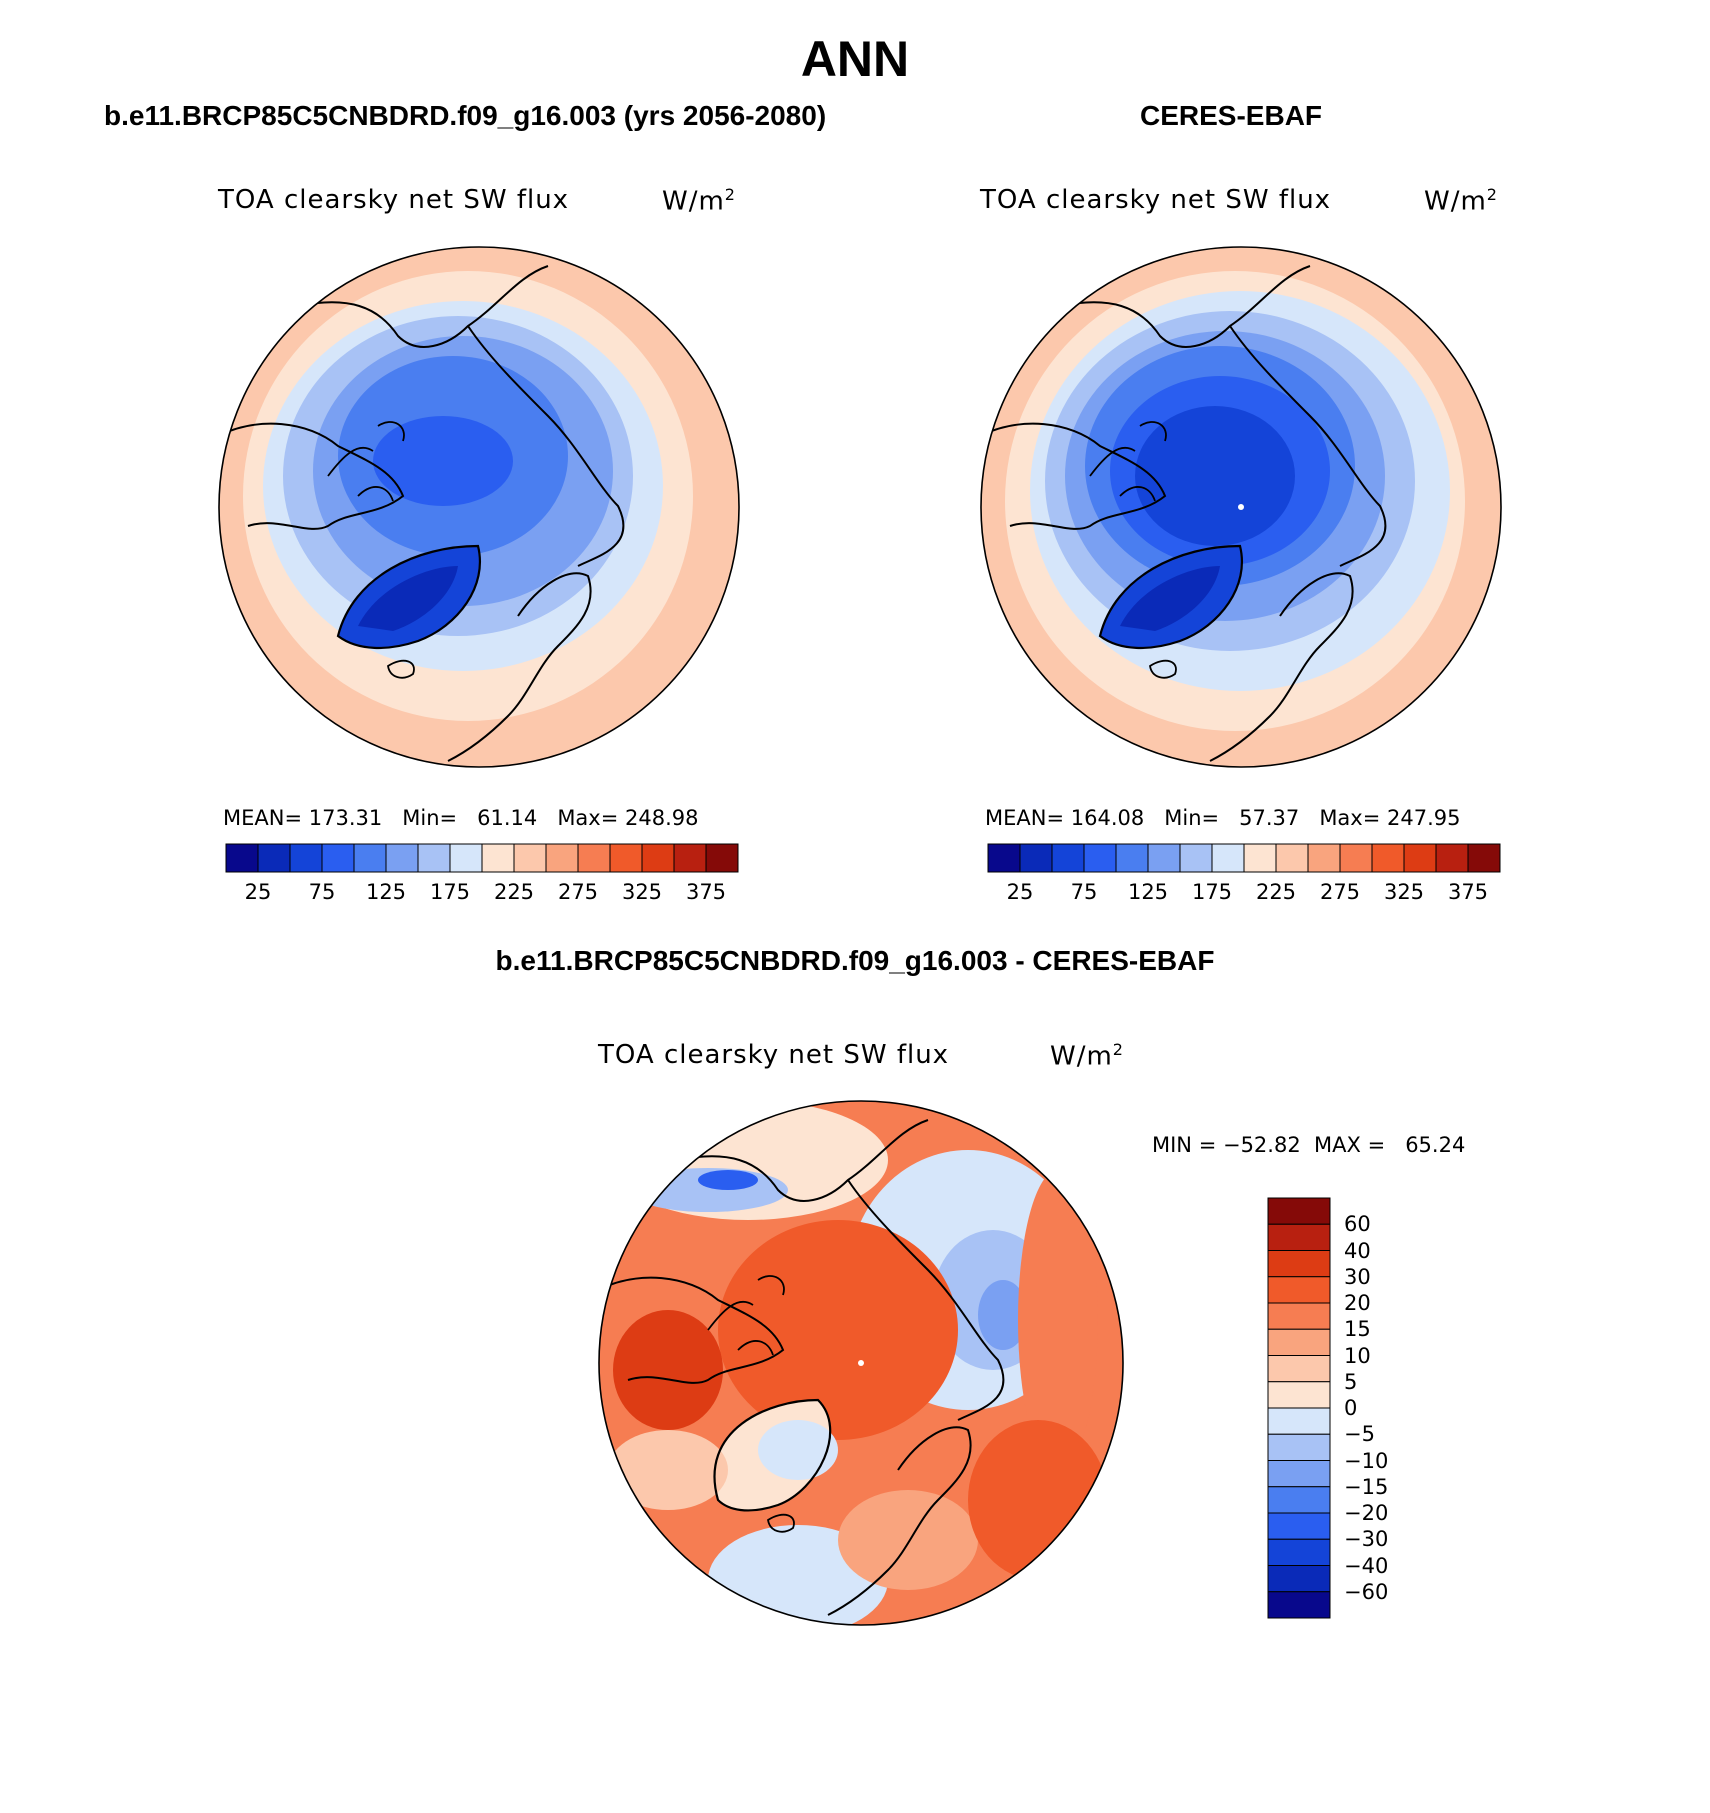  I want to click on obs-colorbar-tick-label: 175, so click(1212, 892).